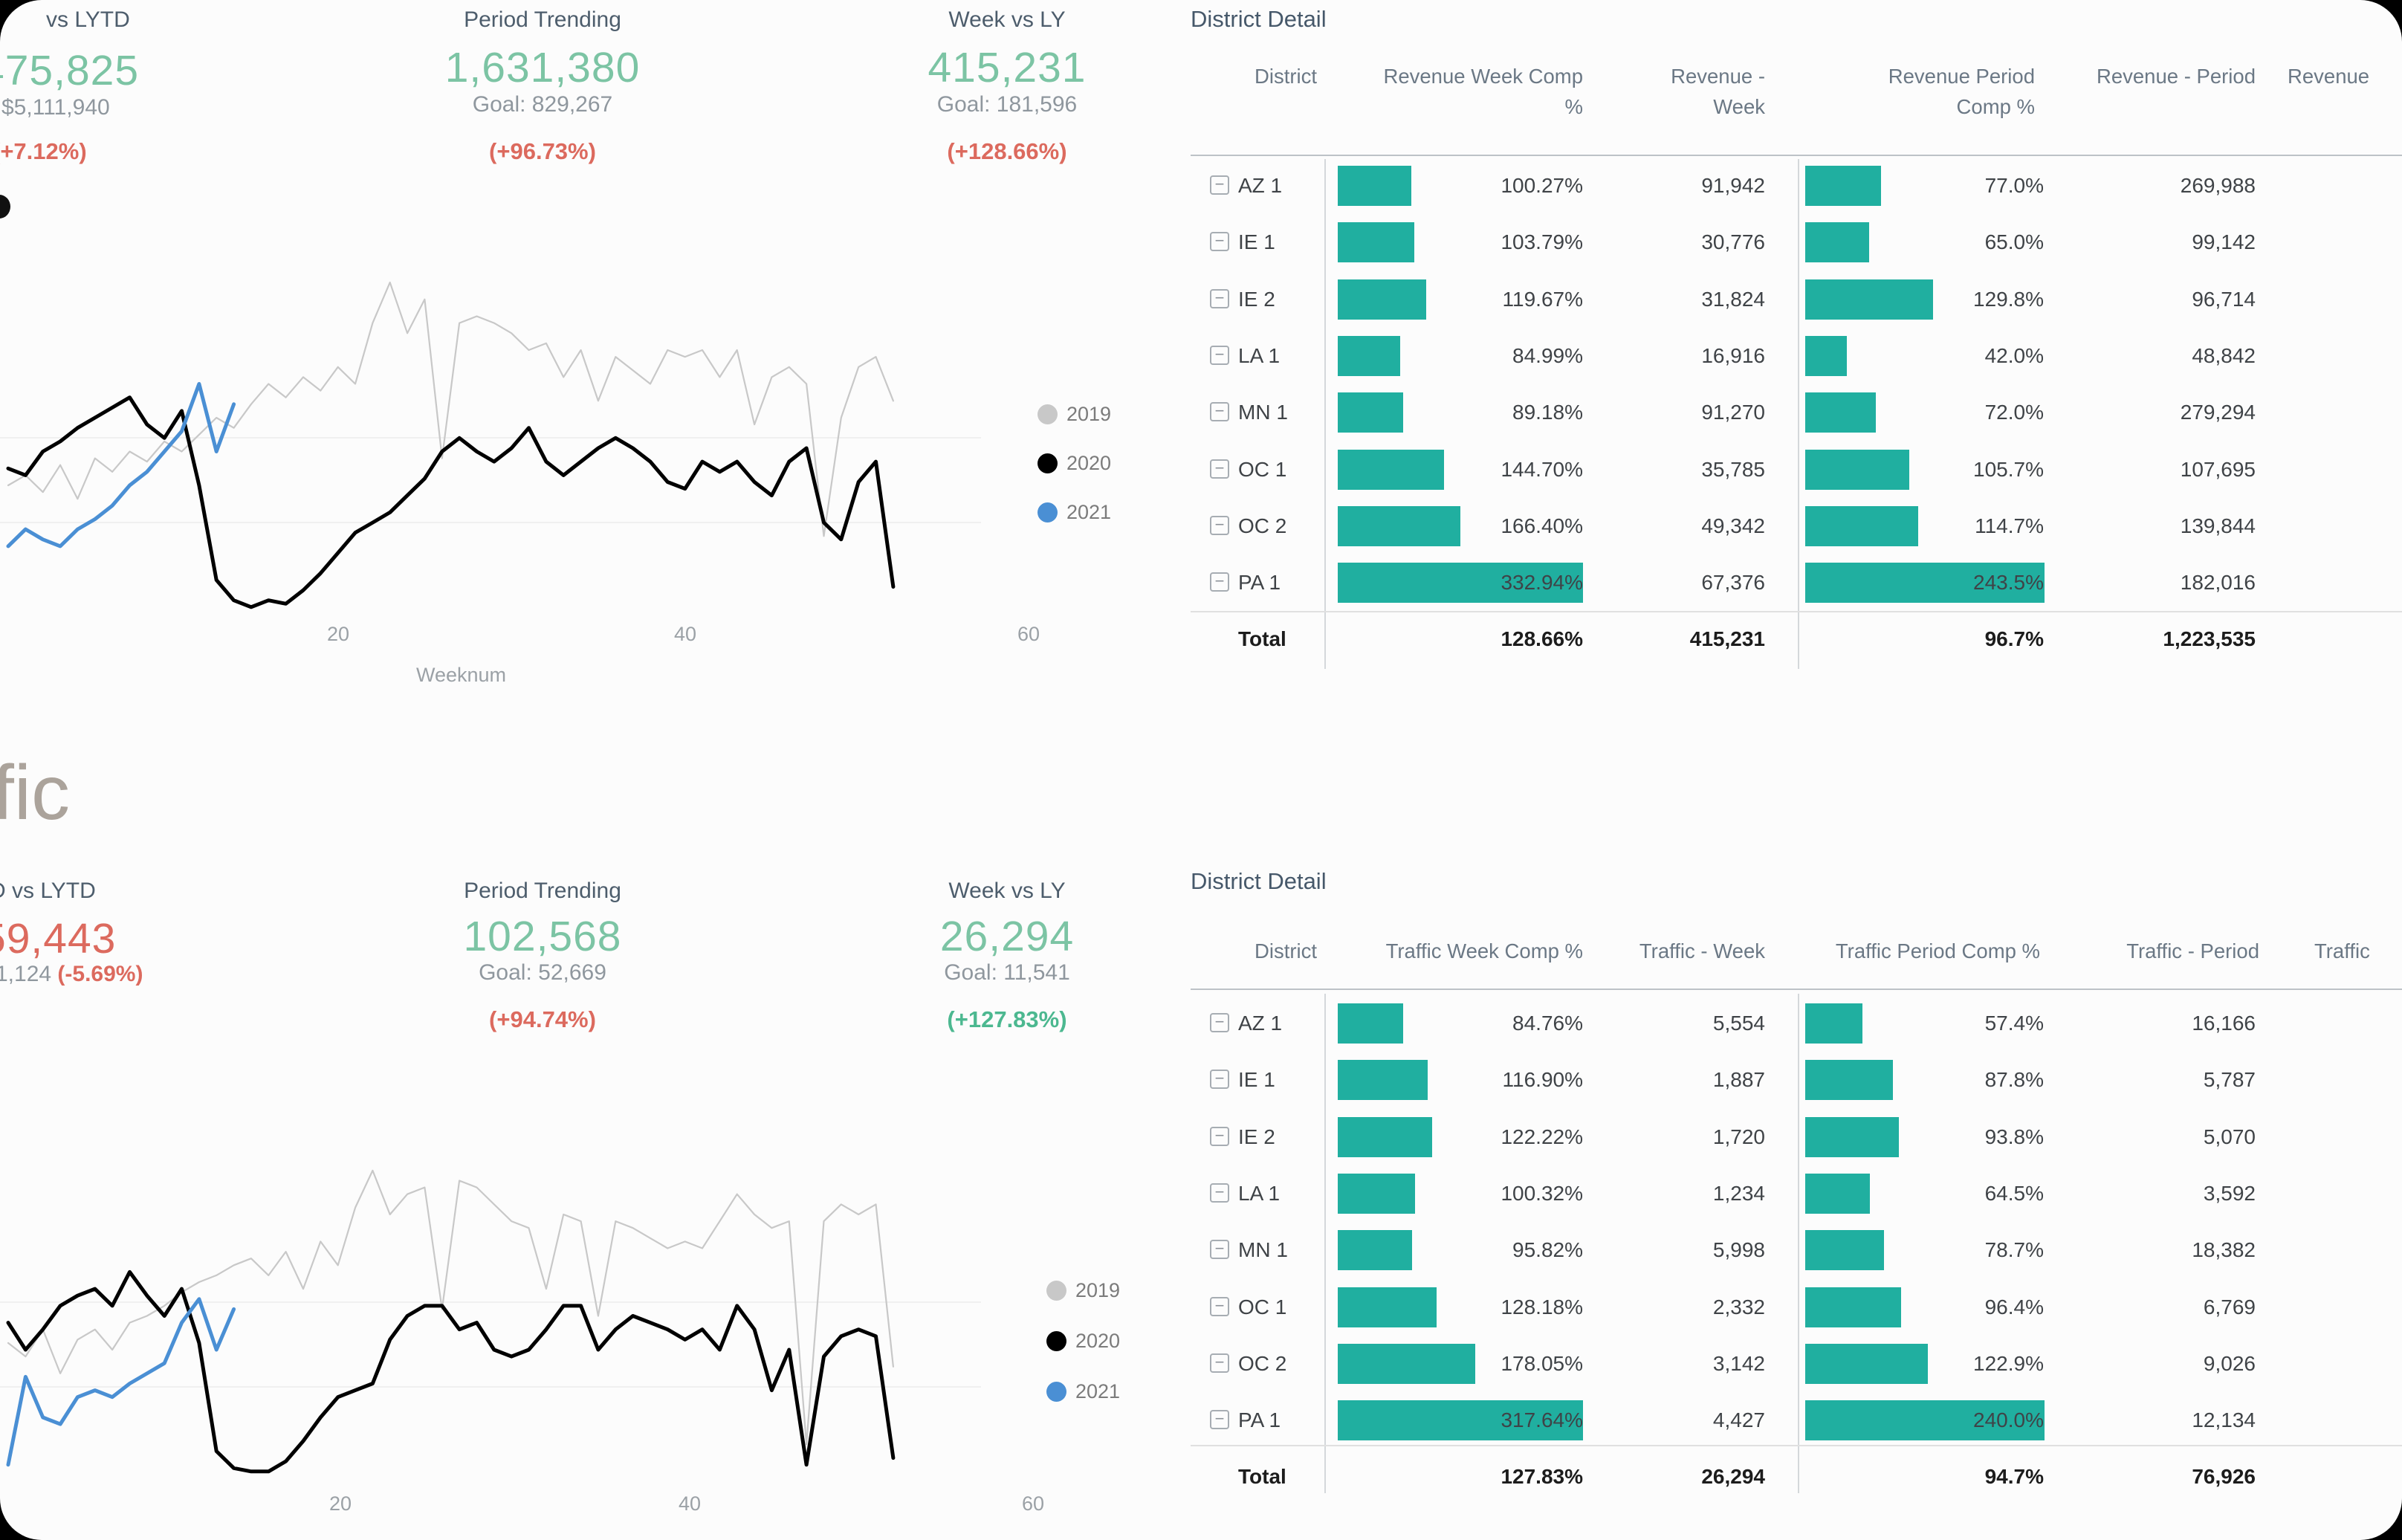 This screenshot has height=1540, width=2402. I want to click on legend-item-2021: 2021, so click(1074, 512).